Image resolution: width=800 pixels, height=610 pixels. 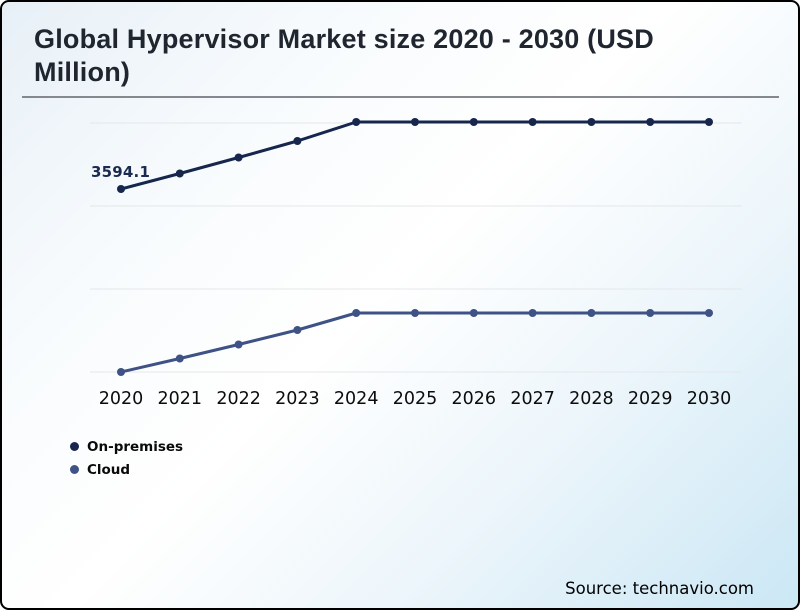 What do you see at coordinates (74, 446) in the screenshot?
I see `on-premises-series-marker-icon` at bounding box center [74, 446].